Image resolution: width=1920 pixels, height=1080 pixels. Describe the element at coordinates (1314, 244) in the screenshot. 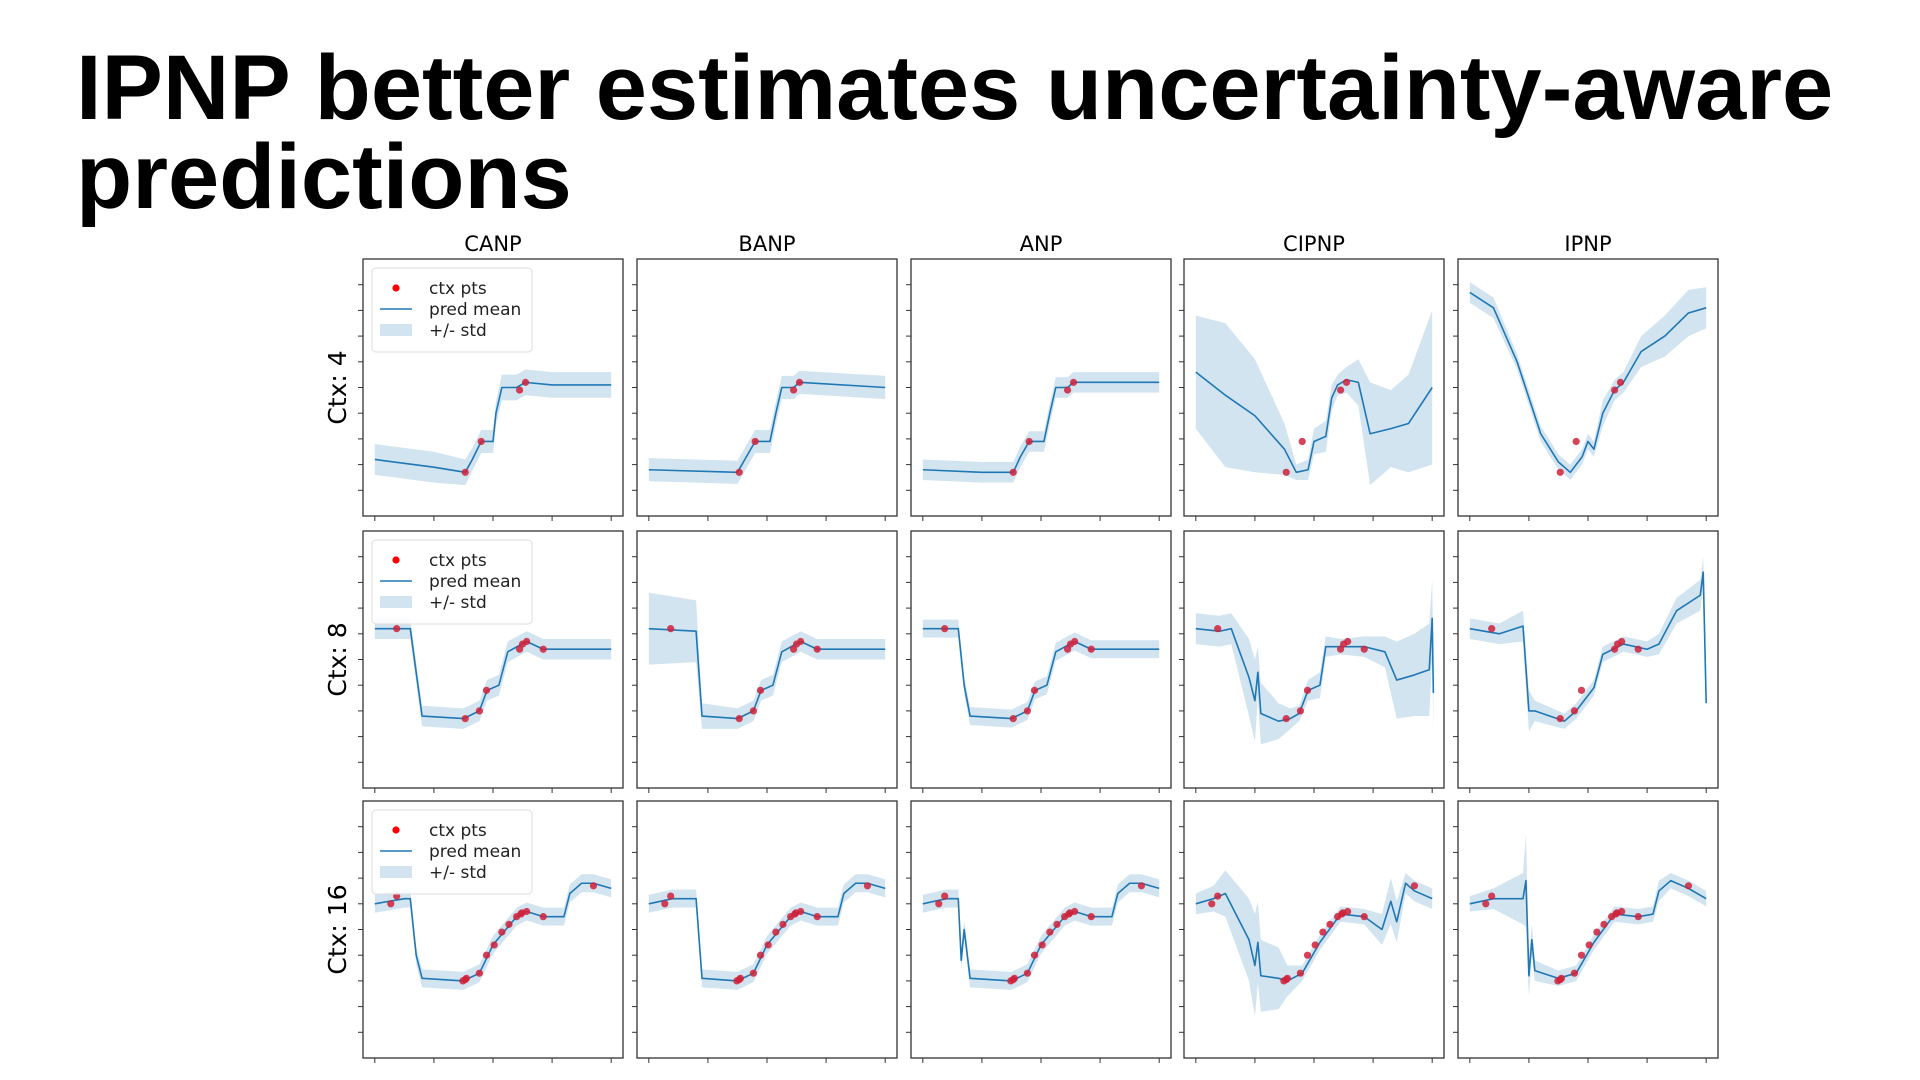

I see `column-title-cipnp: CIPNP` at that location.